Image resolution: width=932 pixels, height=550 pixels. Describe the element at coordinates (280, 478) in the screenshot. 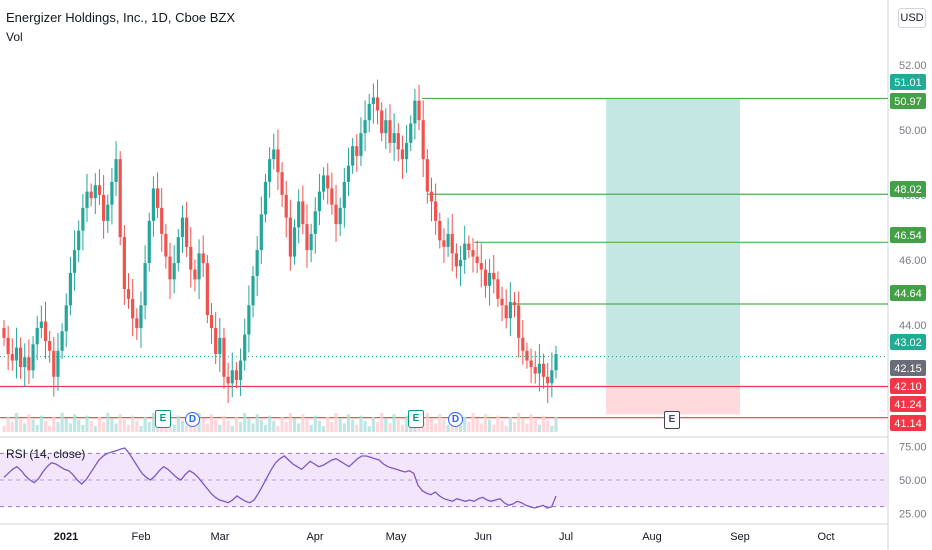

I see `rsi-line` at that location.